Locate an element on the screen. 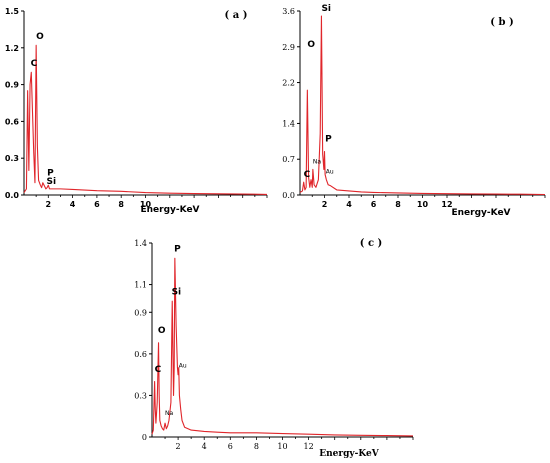 Image resolution: width=550 pixels, height=463 pixels. y-tick-label: 3.6 is located at coordinates (288, 11).